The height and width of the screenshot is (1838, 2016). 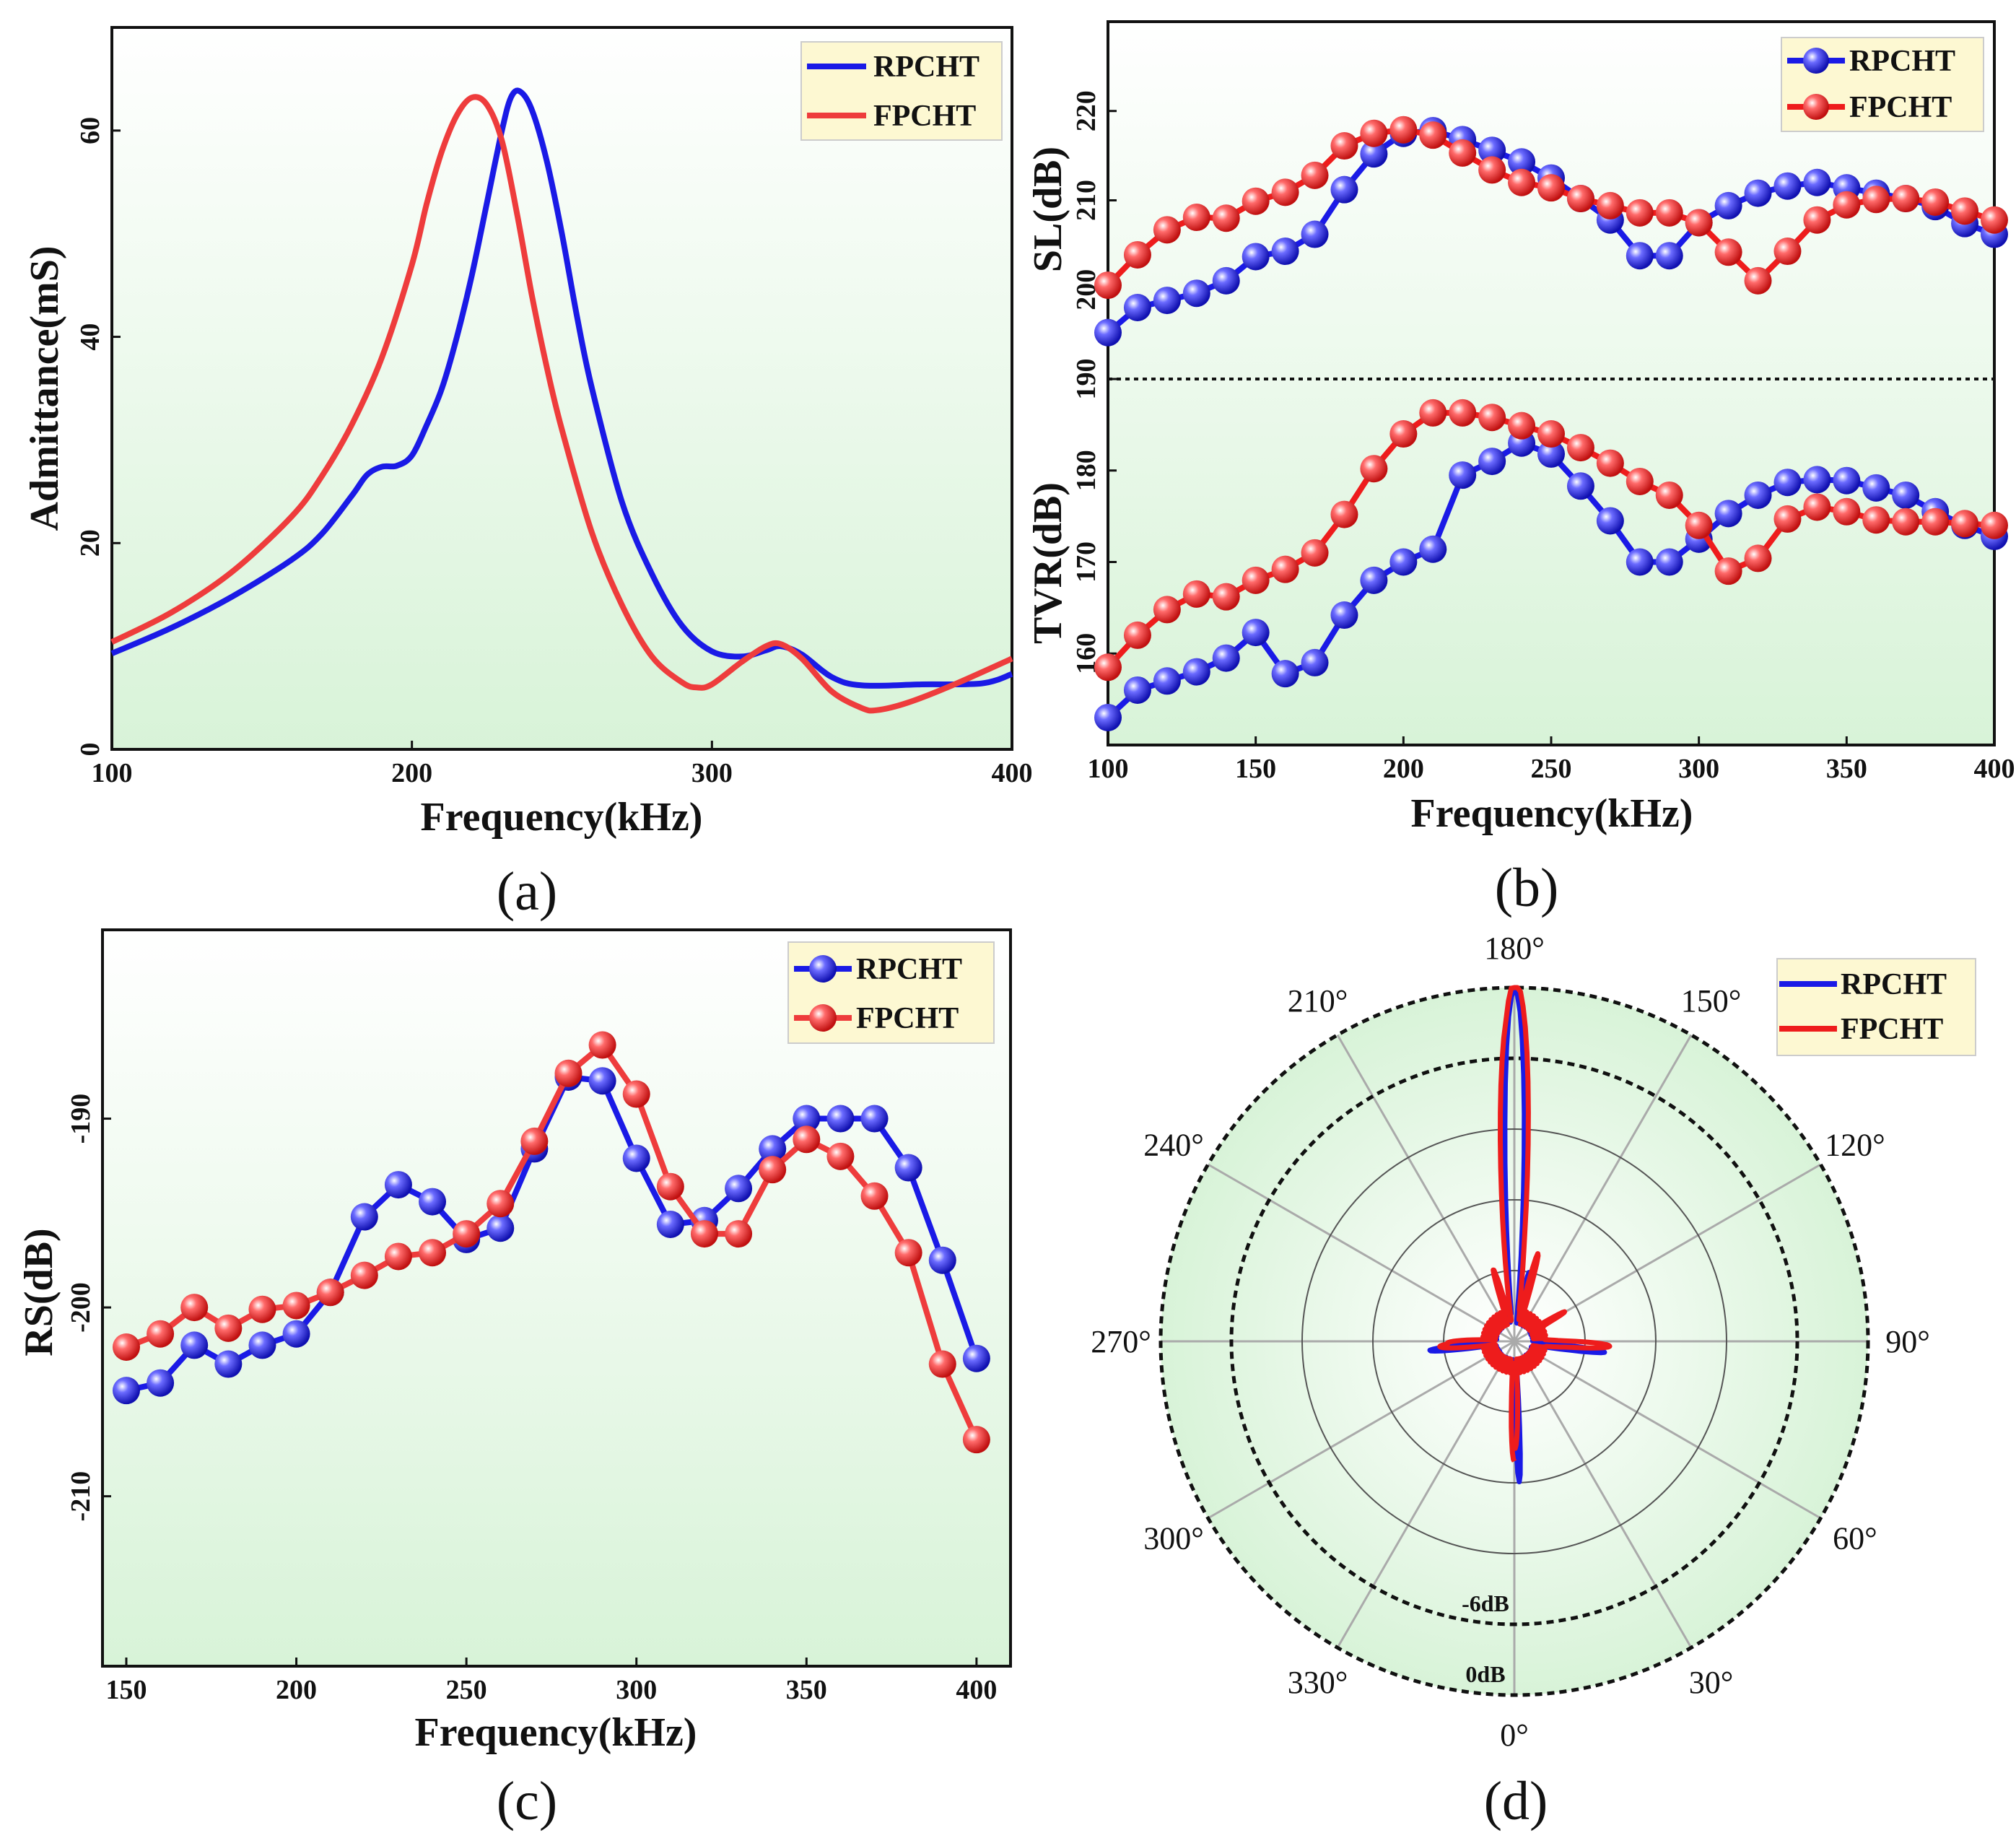 I want to click on legend-c-fpcht: FPCHT, so click(x=907, y=1019).